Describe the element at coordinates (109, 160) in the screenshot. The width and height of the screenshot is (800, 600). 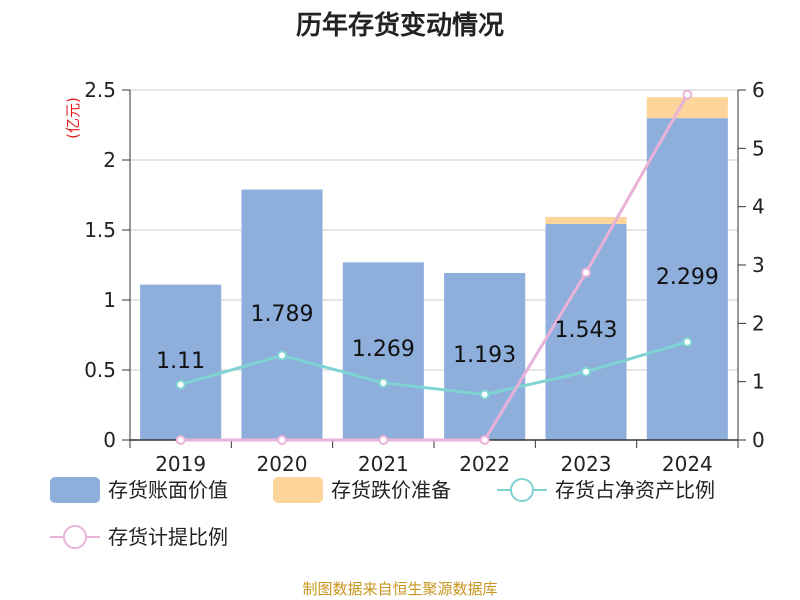
I see `left-tick-label: 2` at that location.